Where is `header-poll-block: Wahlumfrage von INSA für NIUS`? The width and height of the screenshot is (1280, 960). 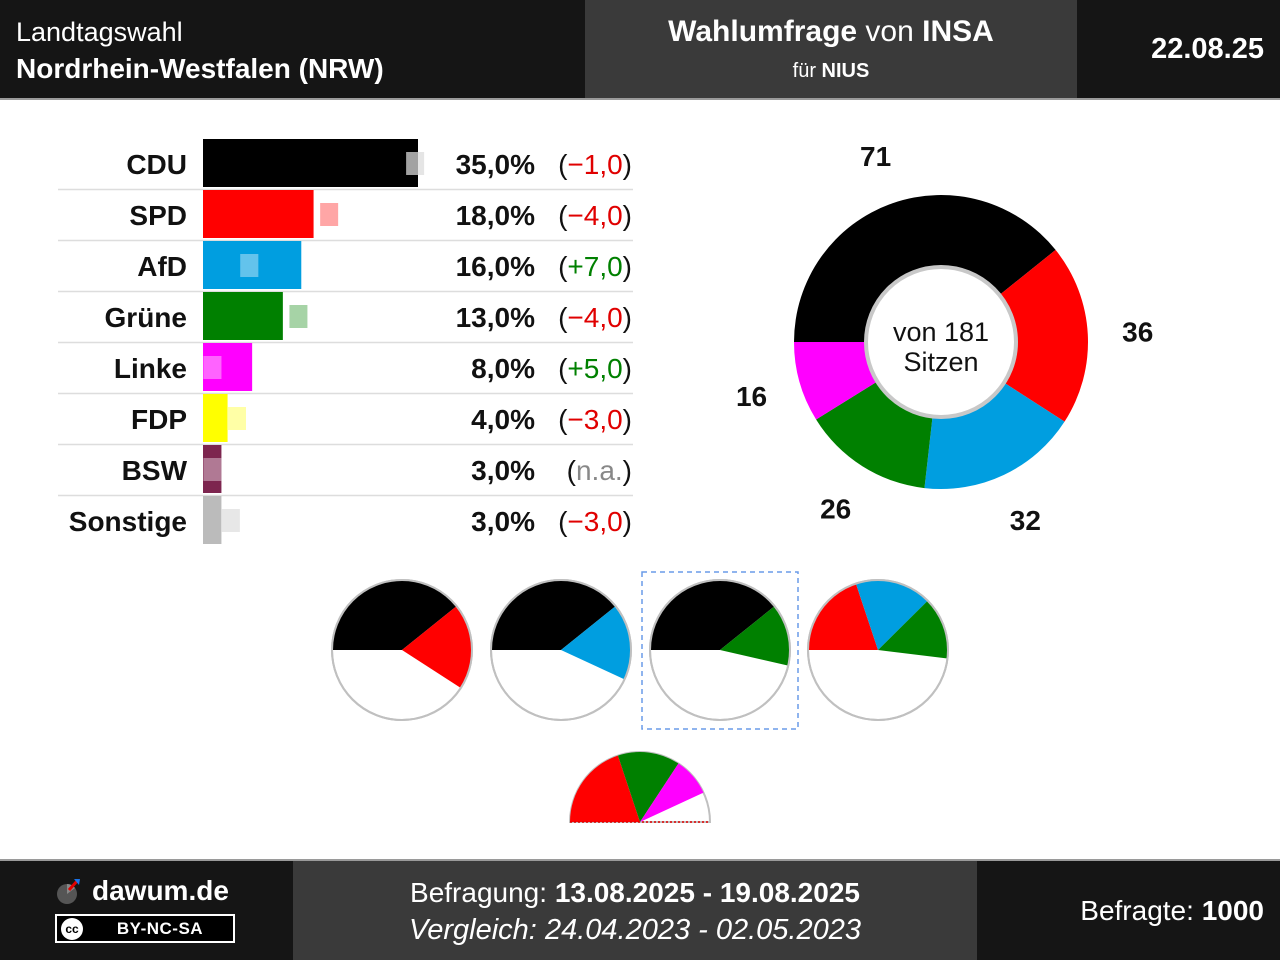
header-poll-block: Wahlumfrage von INSA für NIUS is located at coordinates (831, 49).